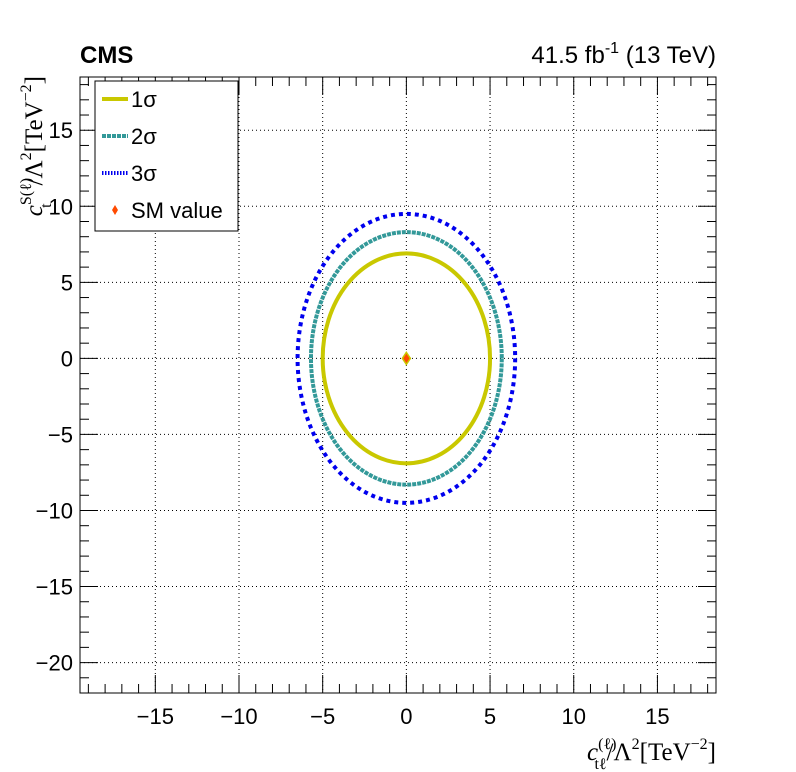  What do you see at coordinates (651, 754) in the screenshot?
I see `x-axis-title: c(ℓ) tℓ/Λ2[TeV−2]` at bounding box center [651, 754].